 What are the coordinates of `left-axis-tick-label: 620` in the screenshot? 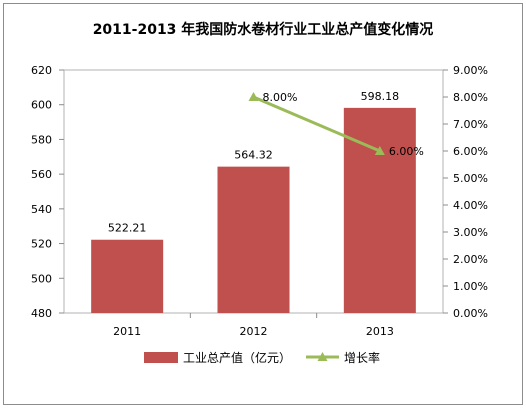 It's located at (41, 70).